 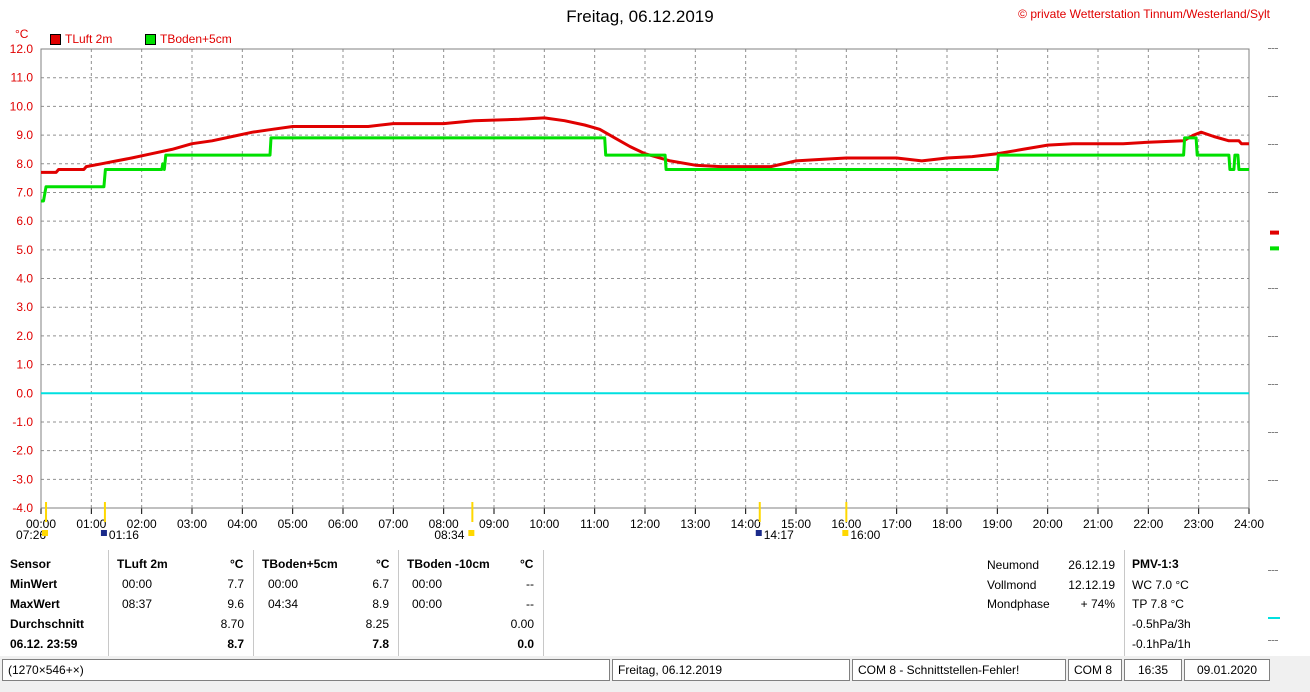 What do you see at coordinates (24, 221) in the screenshot?
I see `y-tick-label: 6.0` at bounding box center [24, 221].